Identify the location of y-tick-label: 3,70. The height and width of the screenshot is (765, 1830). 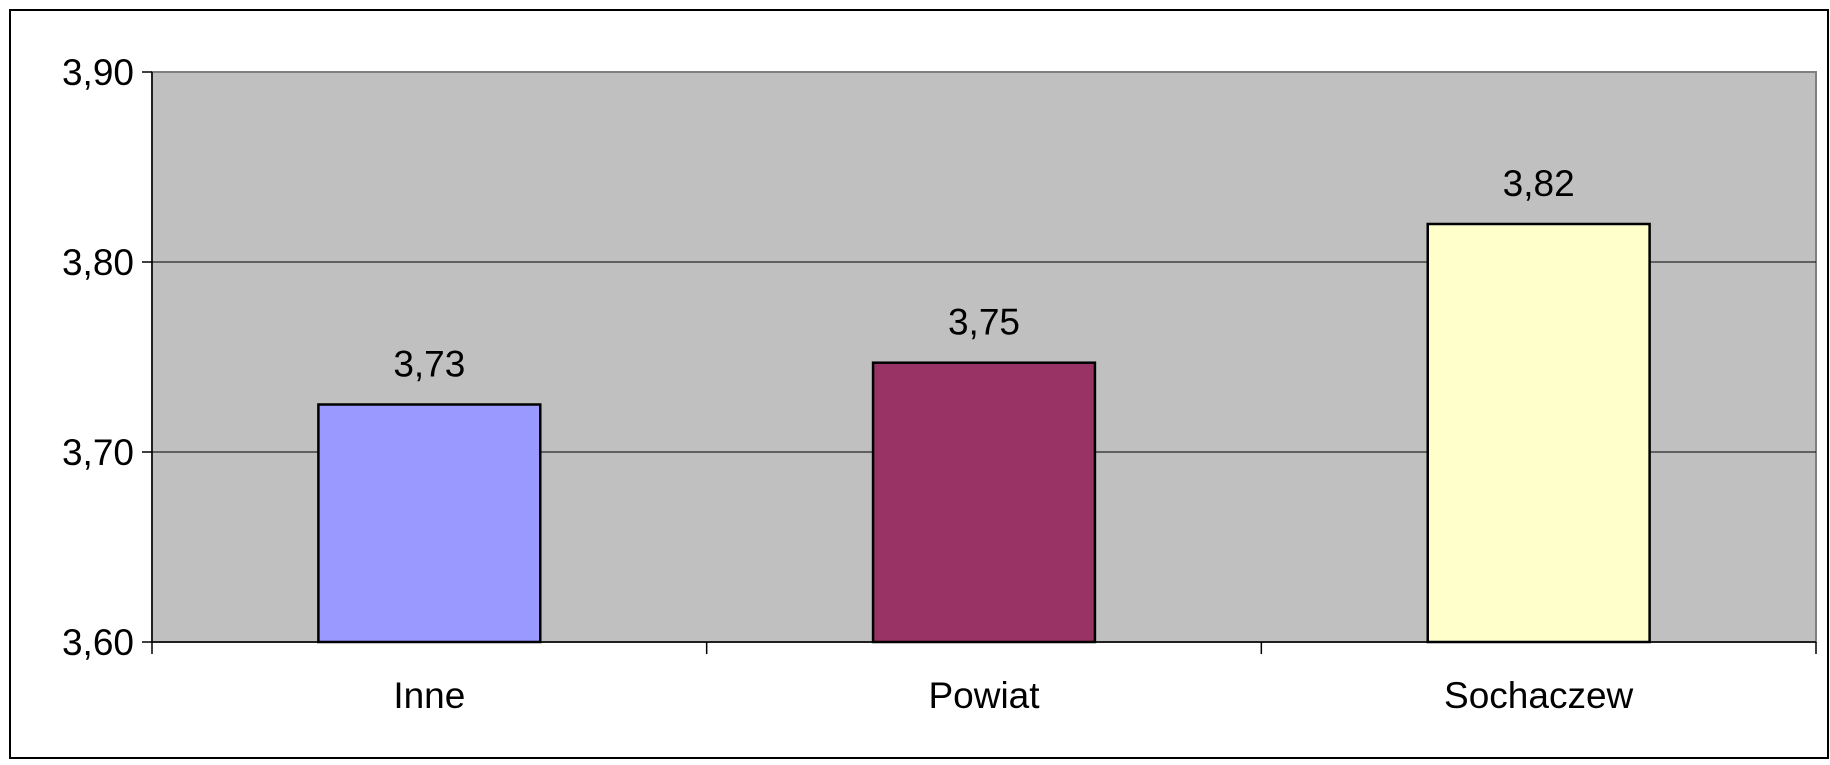
(98, 452).